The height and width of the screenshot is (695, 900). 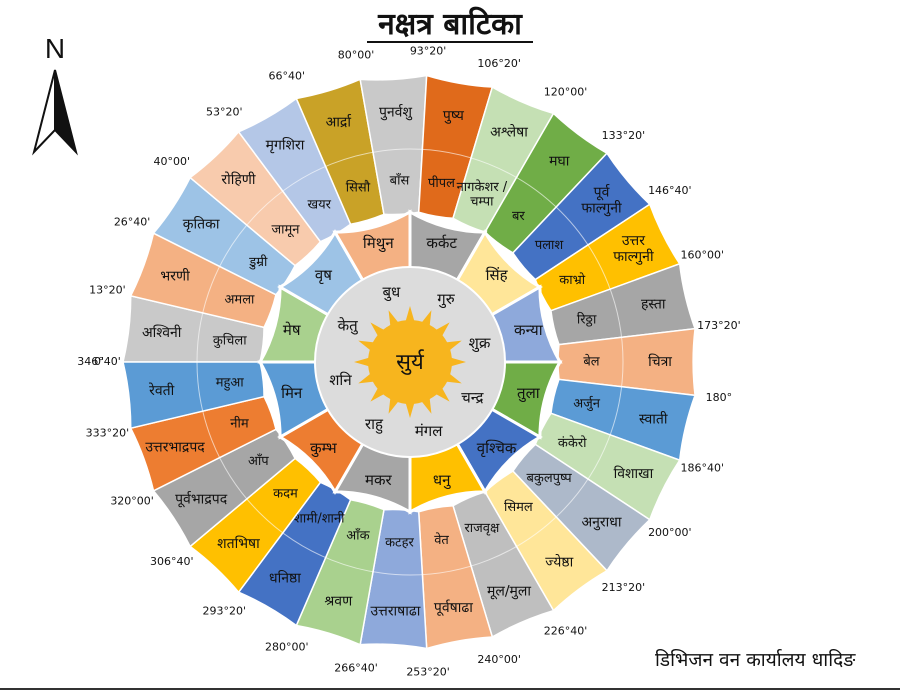 What do you see at coordinates (338, 601) in the screenshot?
I see `nakshatra-name: श्रवण` at bounding box center [338, 601].